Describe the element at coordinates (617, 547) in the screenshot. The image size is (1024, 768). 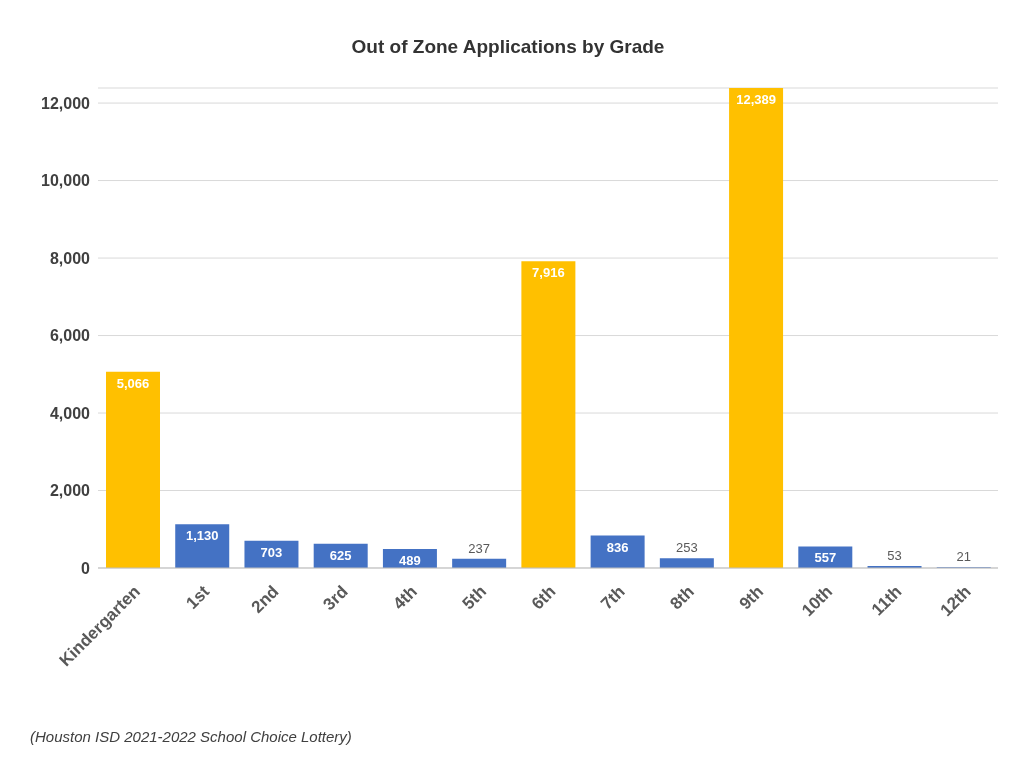
I see `data-label: 836` at that location.